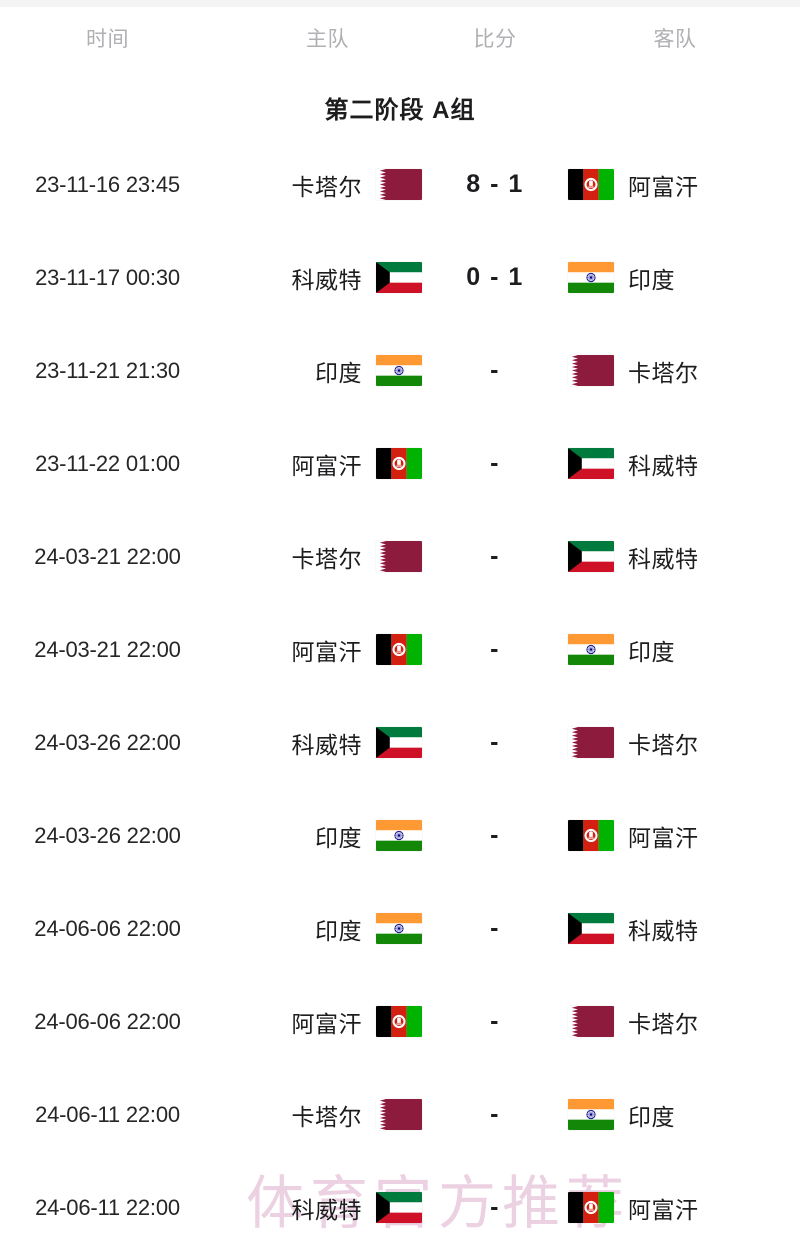 The height and width of the screenshot is (1233, 800). What do you see at coordinates (495, 39) in the screenshot?
I see `column-header-score: 比分` at bounding box center [495, 39].